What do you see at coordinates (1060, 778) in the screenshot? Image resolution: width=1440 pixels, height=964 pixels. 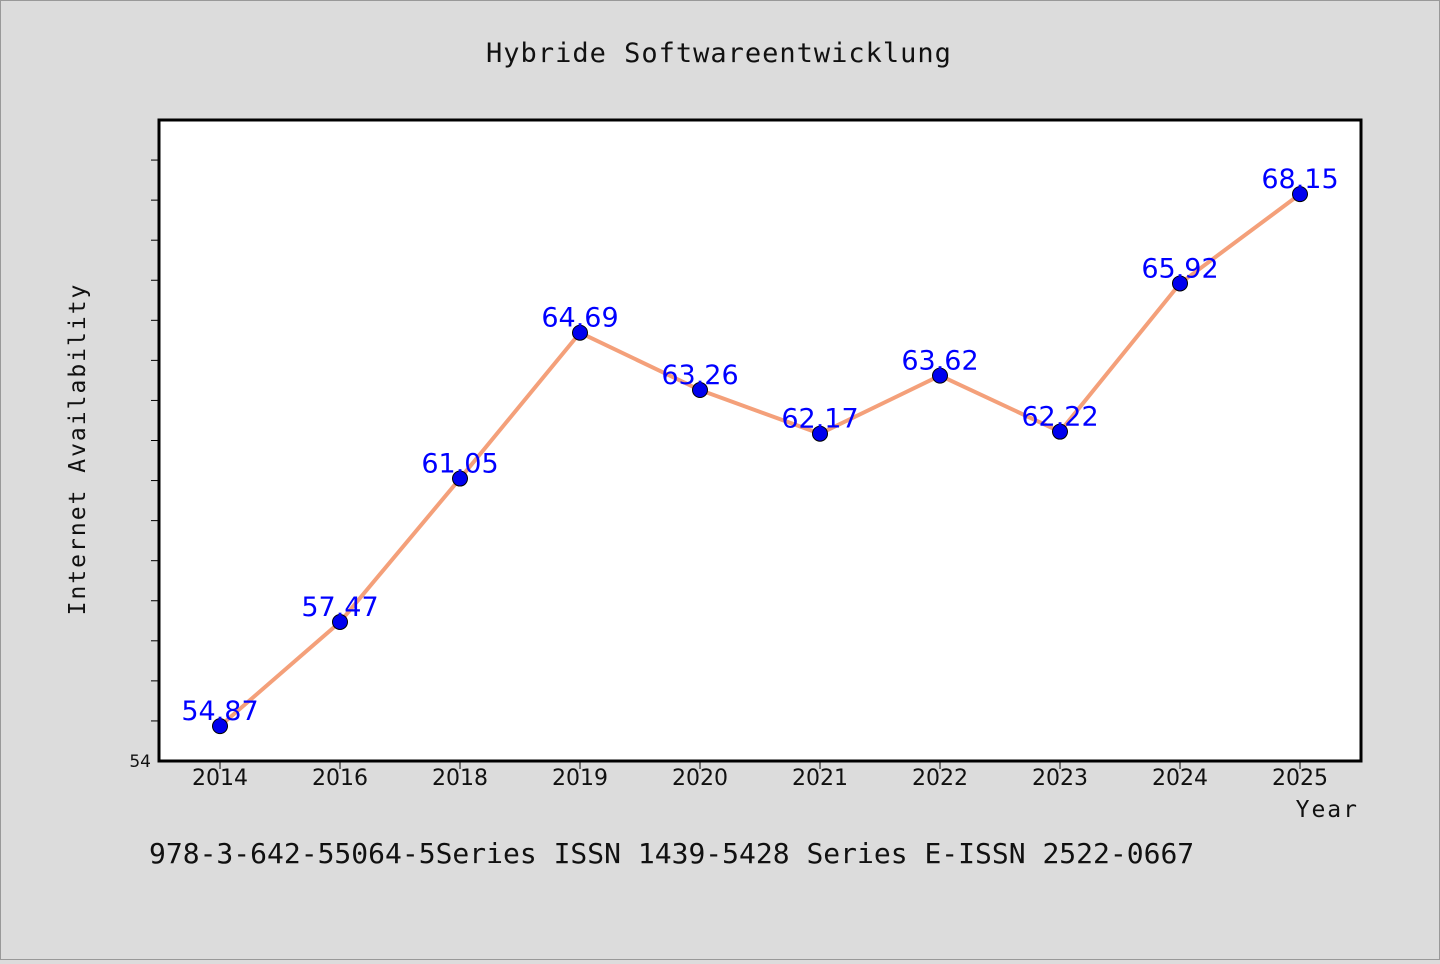 I see `x-tick-label: 2023` at bounding box center [1060, 778].